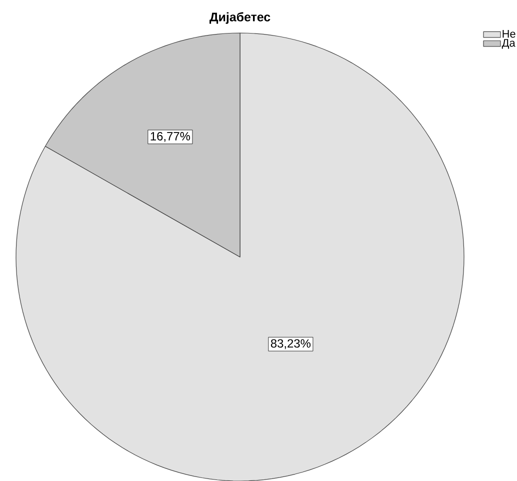  Describe the element at coordinates (290, 344) in the screenshot. I see `data-label: 83,23%` at that location.